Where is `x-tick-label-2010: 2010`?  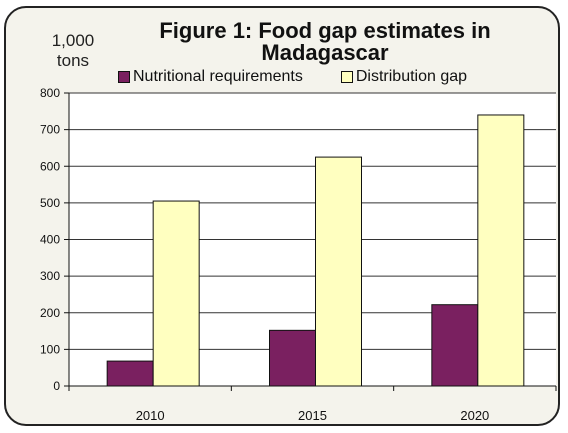 x-tick-label-2010: 2010 is located at coordinates (150, 415).